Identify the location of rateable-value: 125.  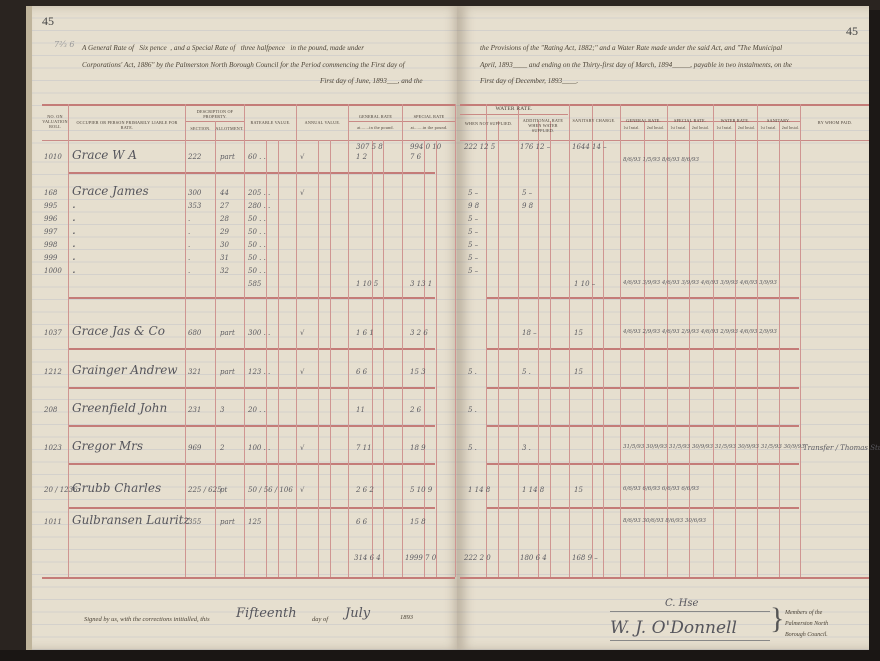
(255, 522).